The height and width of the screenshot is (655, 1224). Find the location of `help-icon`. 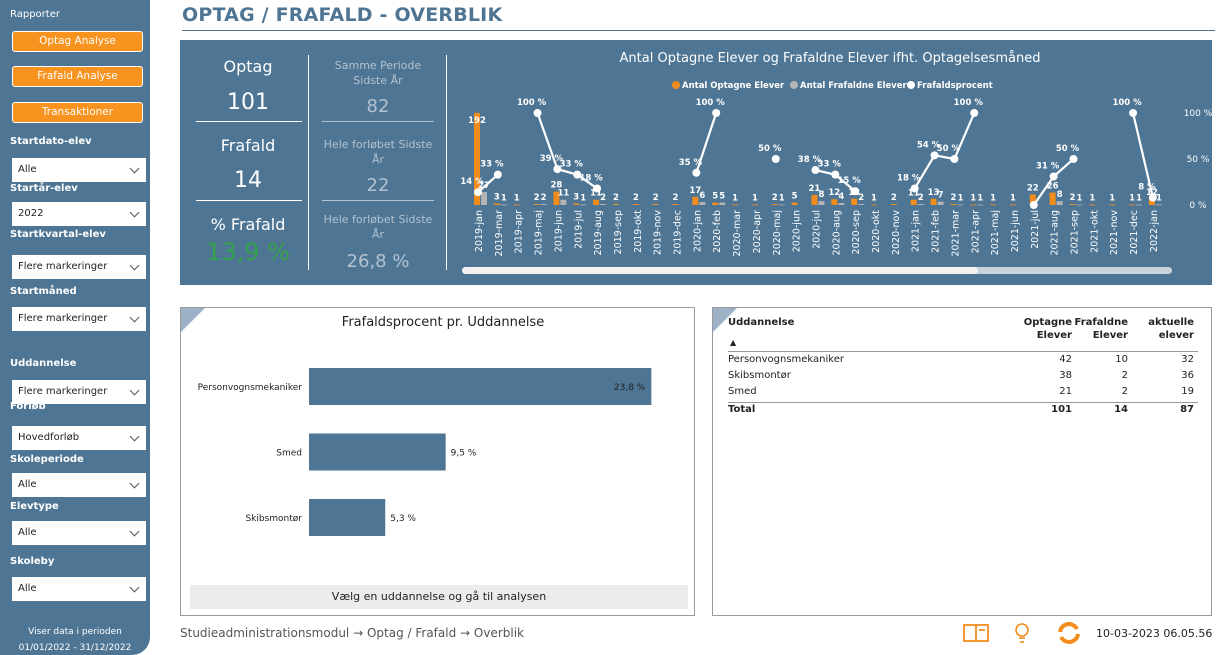

help-icon is located at coordinates (976, 633).